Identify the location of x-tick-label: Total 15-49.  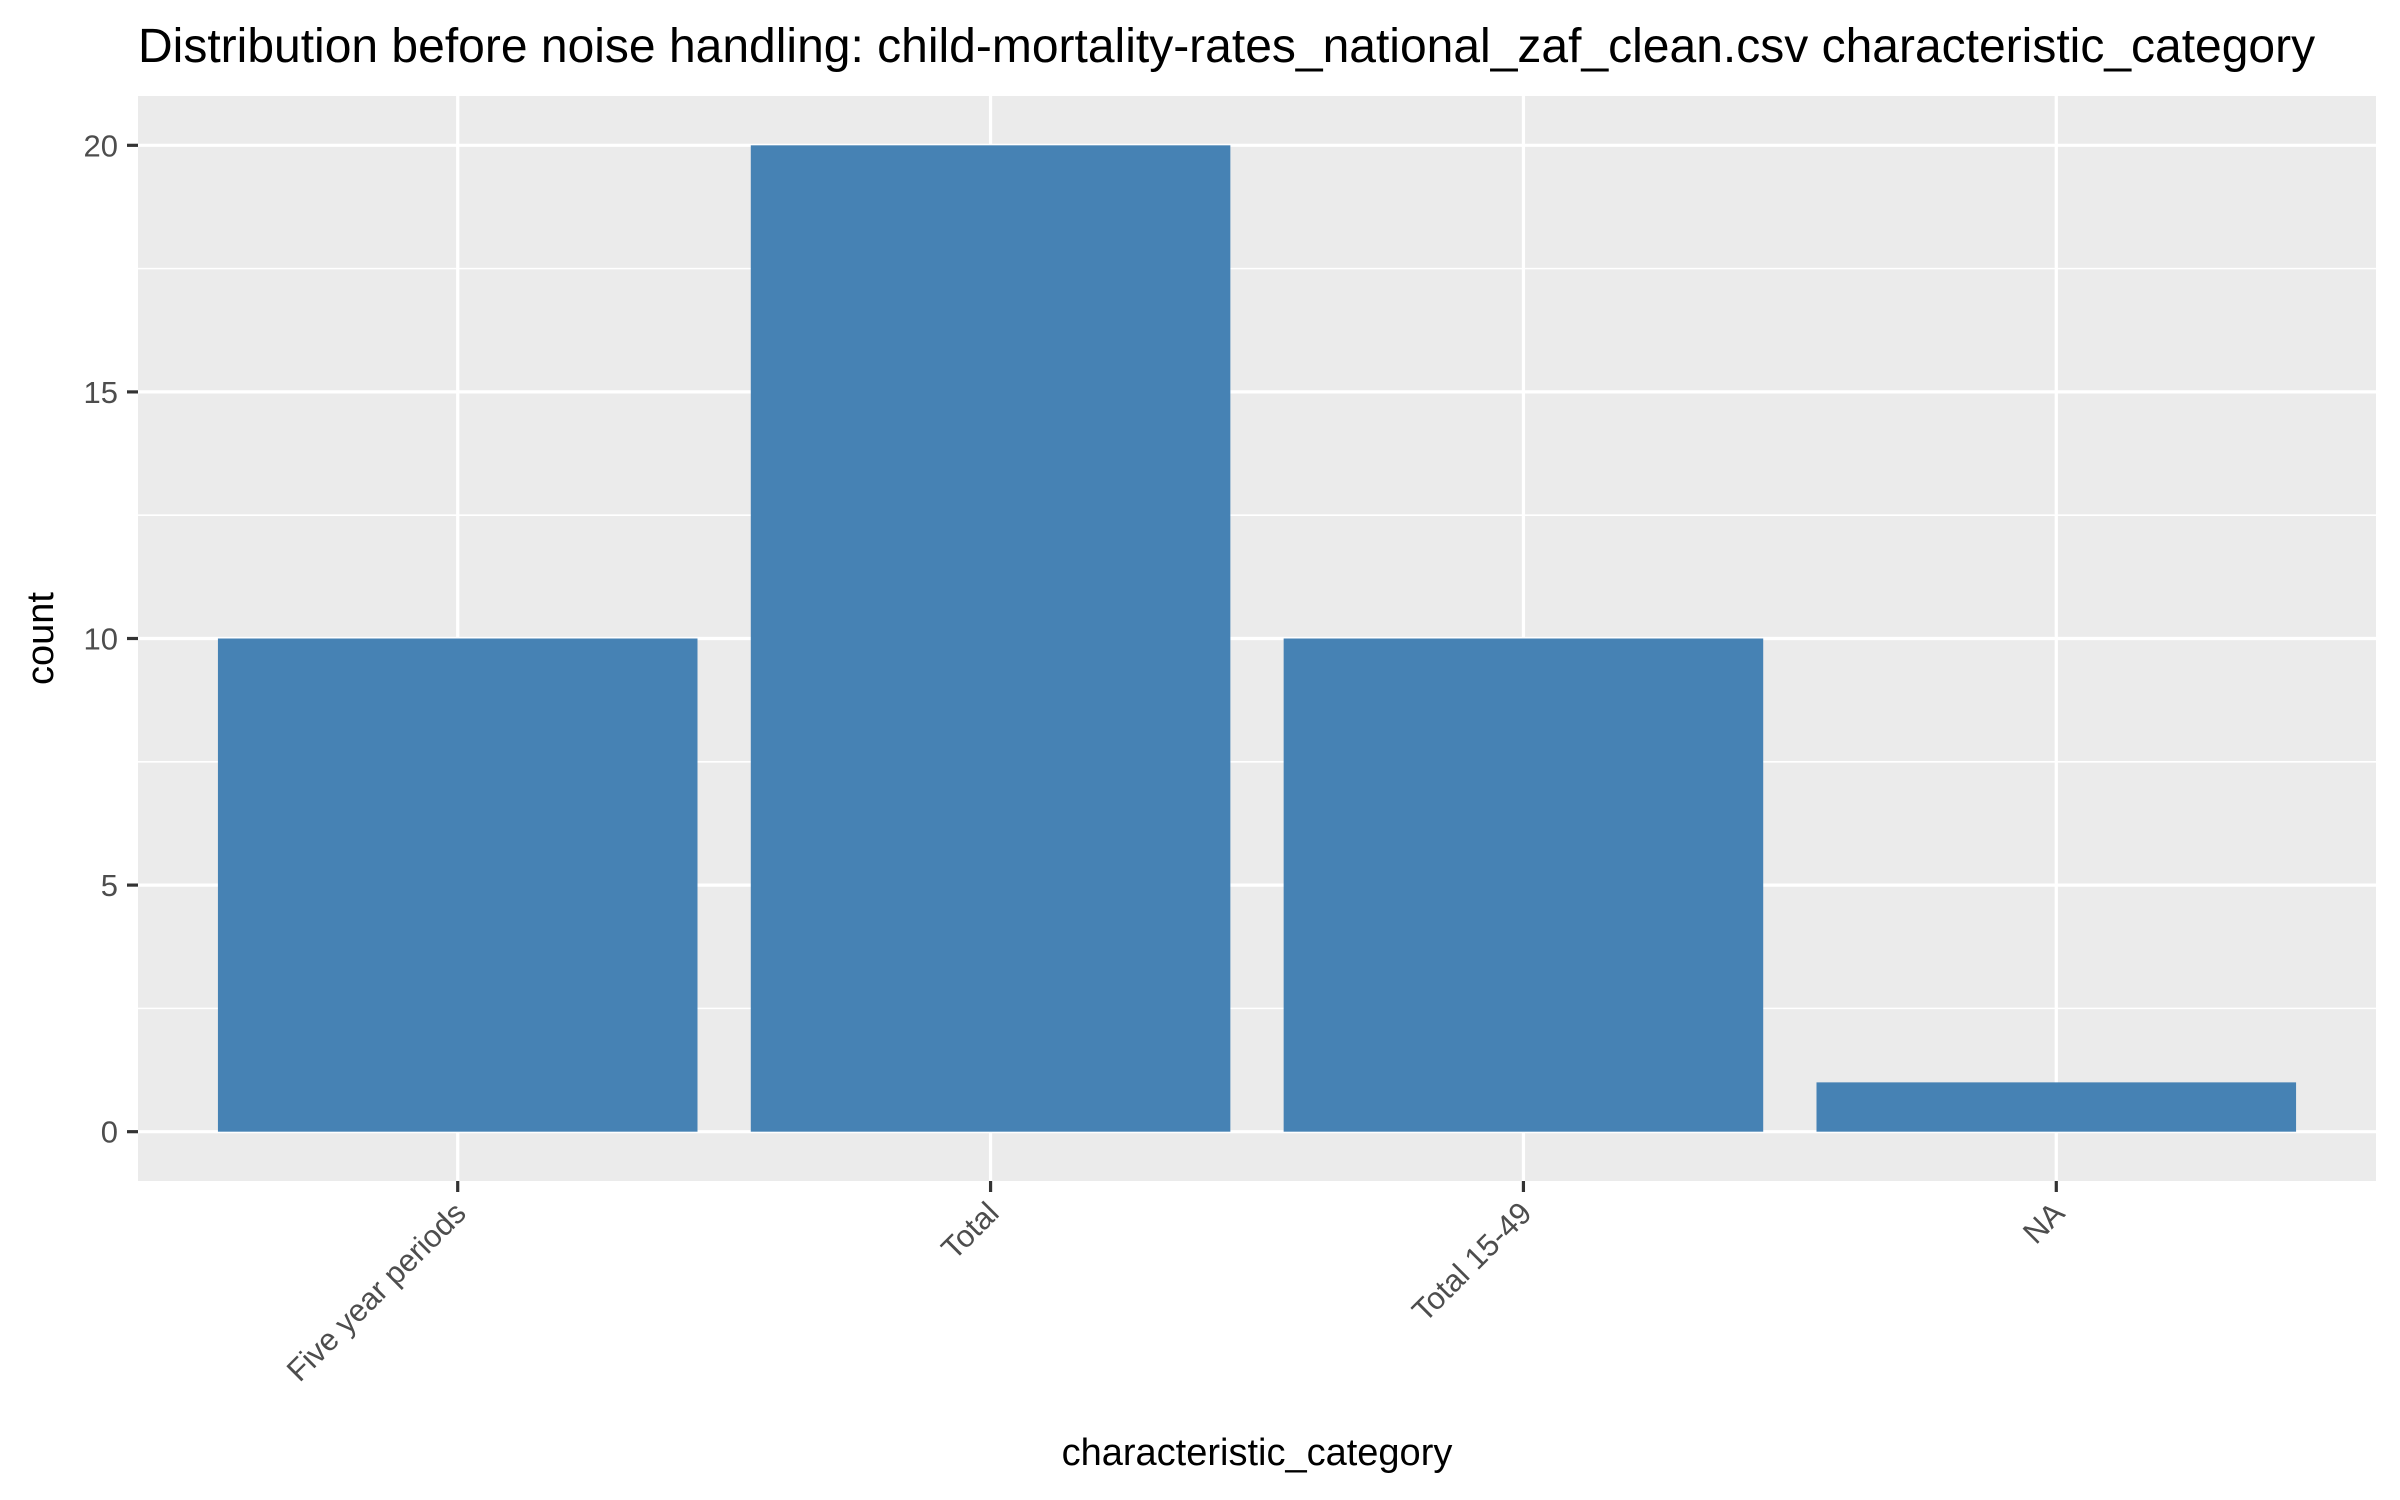
(1471, 1261).